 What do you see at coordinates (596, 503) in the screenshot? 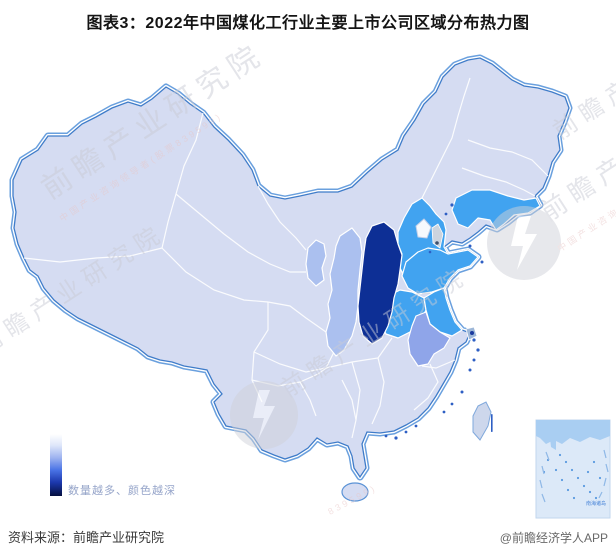
I see `inset-label: 南海诸岛` at bounding box center [596, 503].